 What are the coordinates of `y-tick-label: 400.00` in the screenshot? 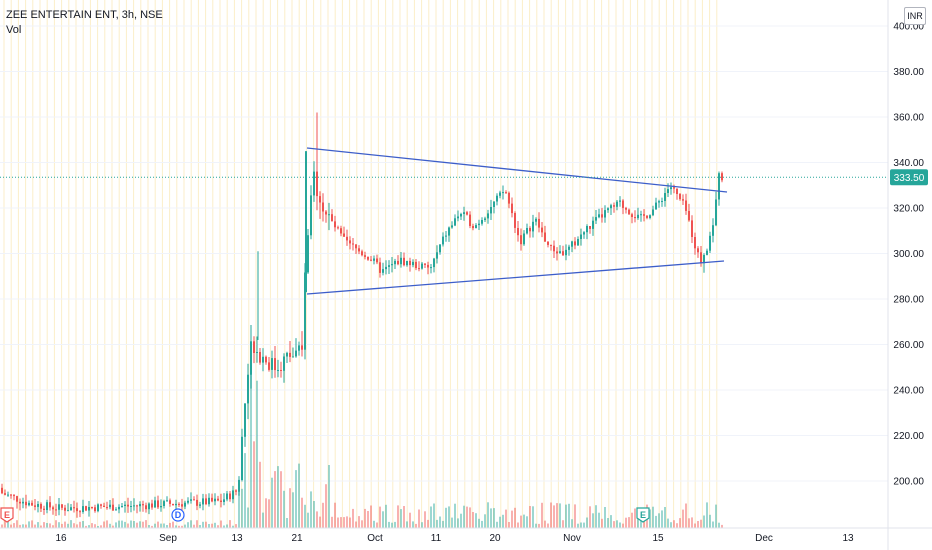 It's located at (908, 27).